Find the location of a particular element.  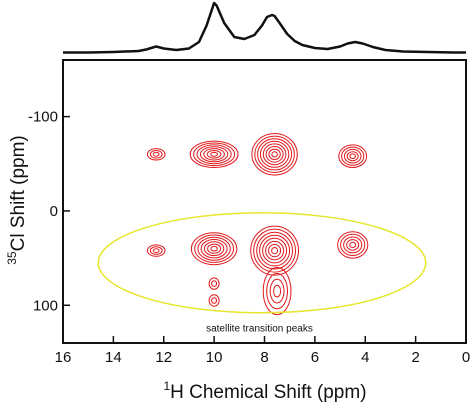

spectrum-1d-line is located at coordinates (264, 27).